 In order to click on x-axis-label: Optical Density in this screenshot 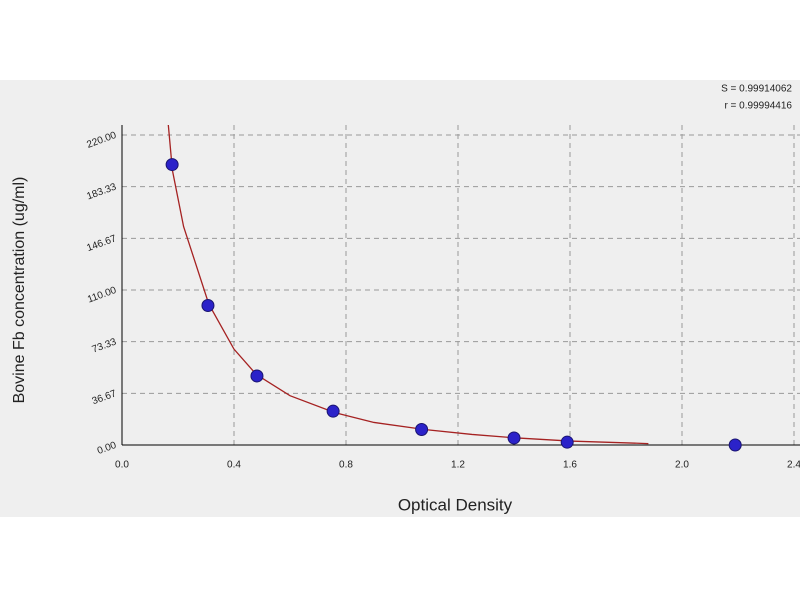, I will do `click(455, 504)`.